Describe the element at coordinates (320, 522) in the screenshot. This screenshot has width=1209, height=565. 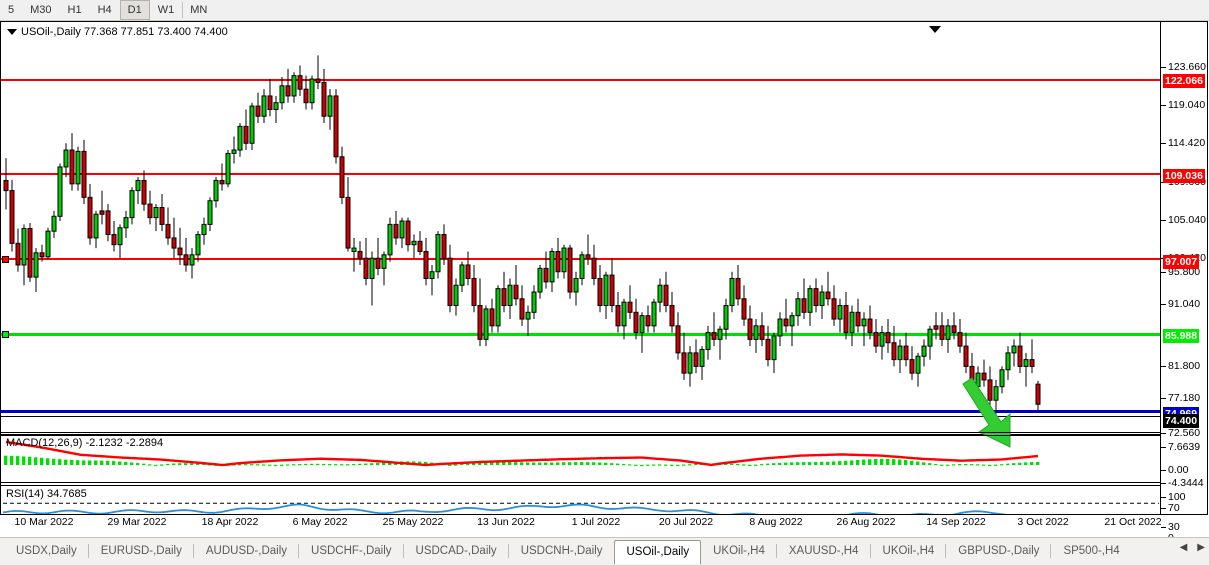
I see `date-tick-label: 6 May 2022` at that location.